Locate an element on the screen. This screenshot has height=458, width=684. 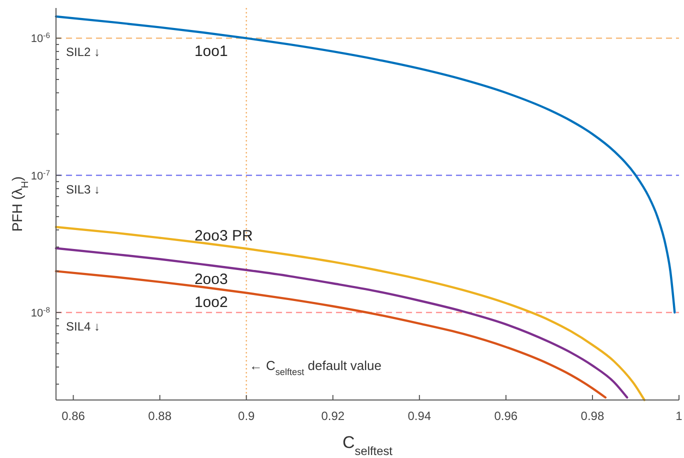
ref-line-label: ← C$_{selftest}$ default value is located at coordinates (315, 367).